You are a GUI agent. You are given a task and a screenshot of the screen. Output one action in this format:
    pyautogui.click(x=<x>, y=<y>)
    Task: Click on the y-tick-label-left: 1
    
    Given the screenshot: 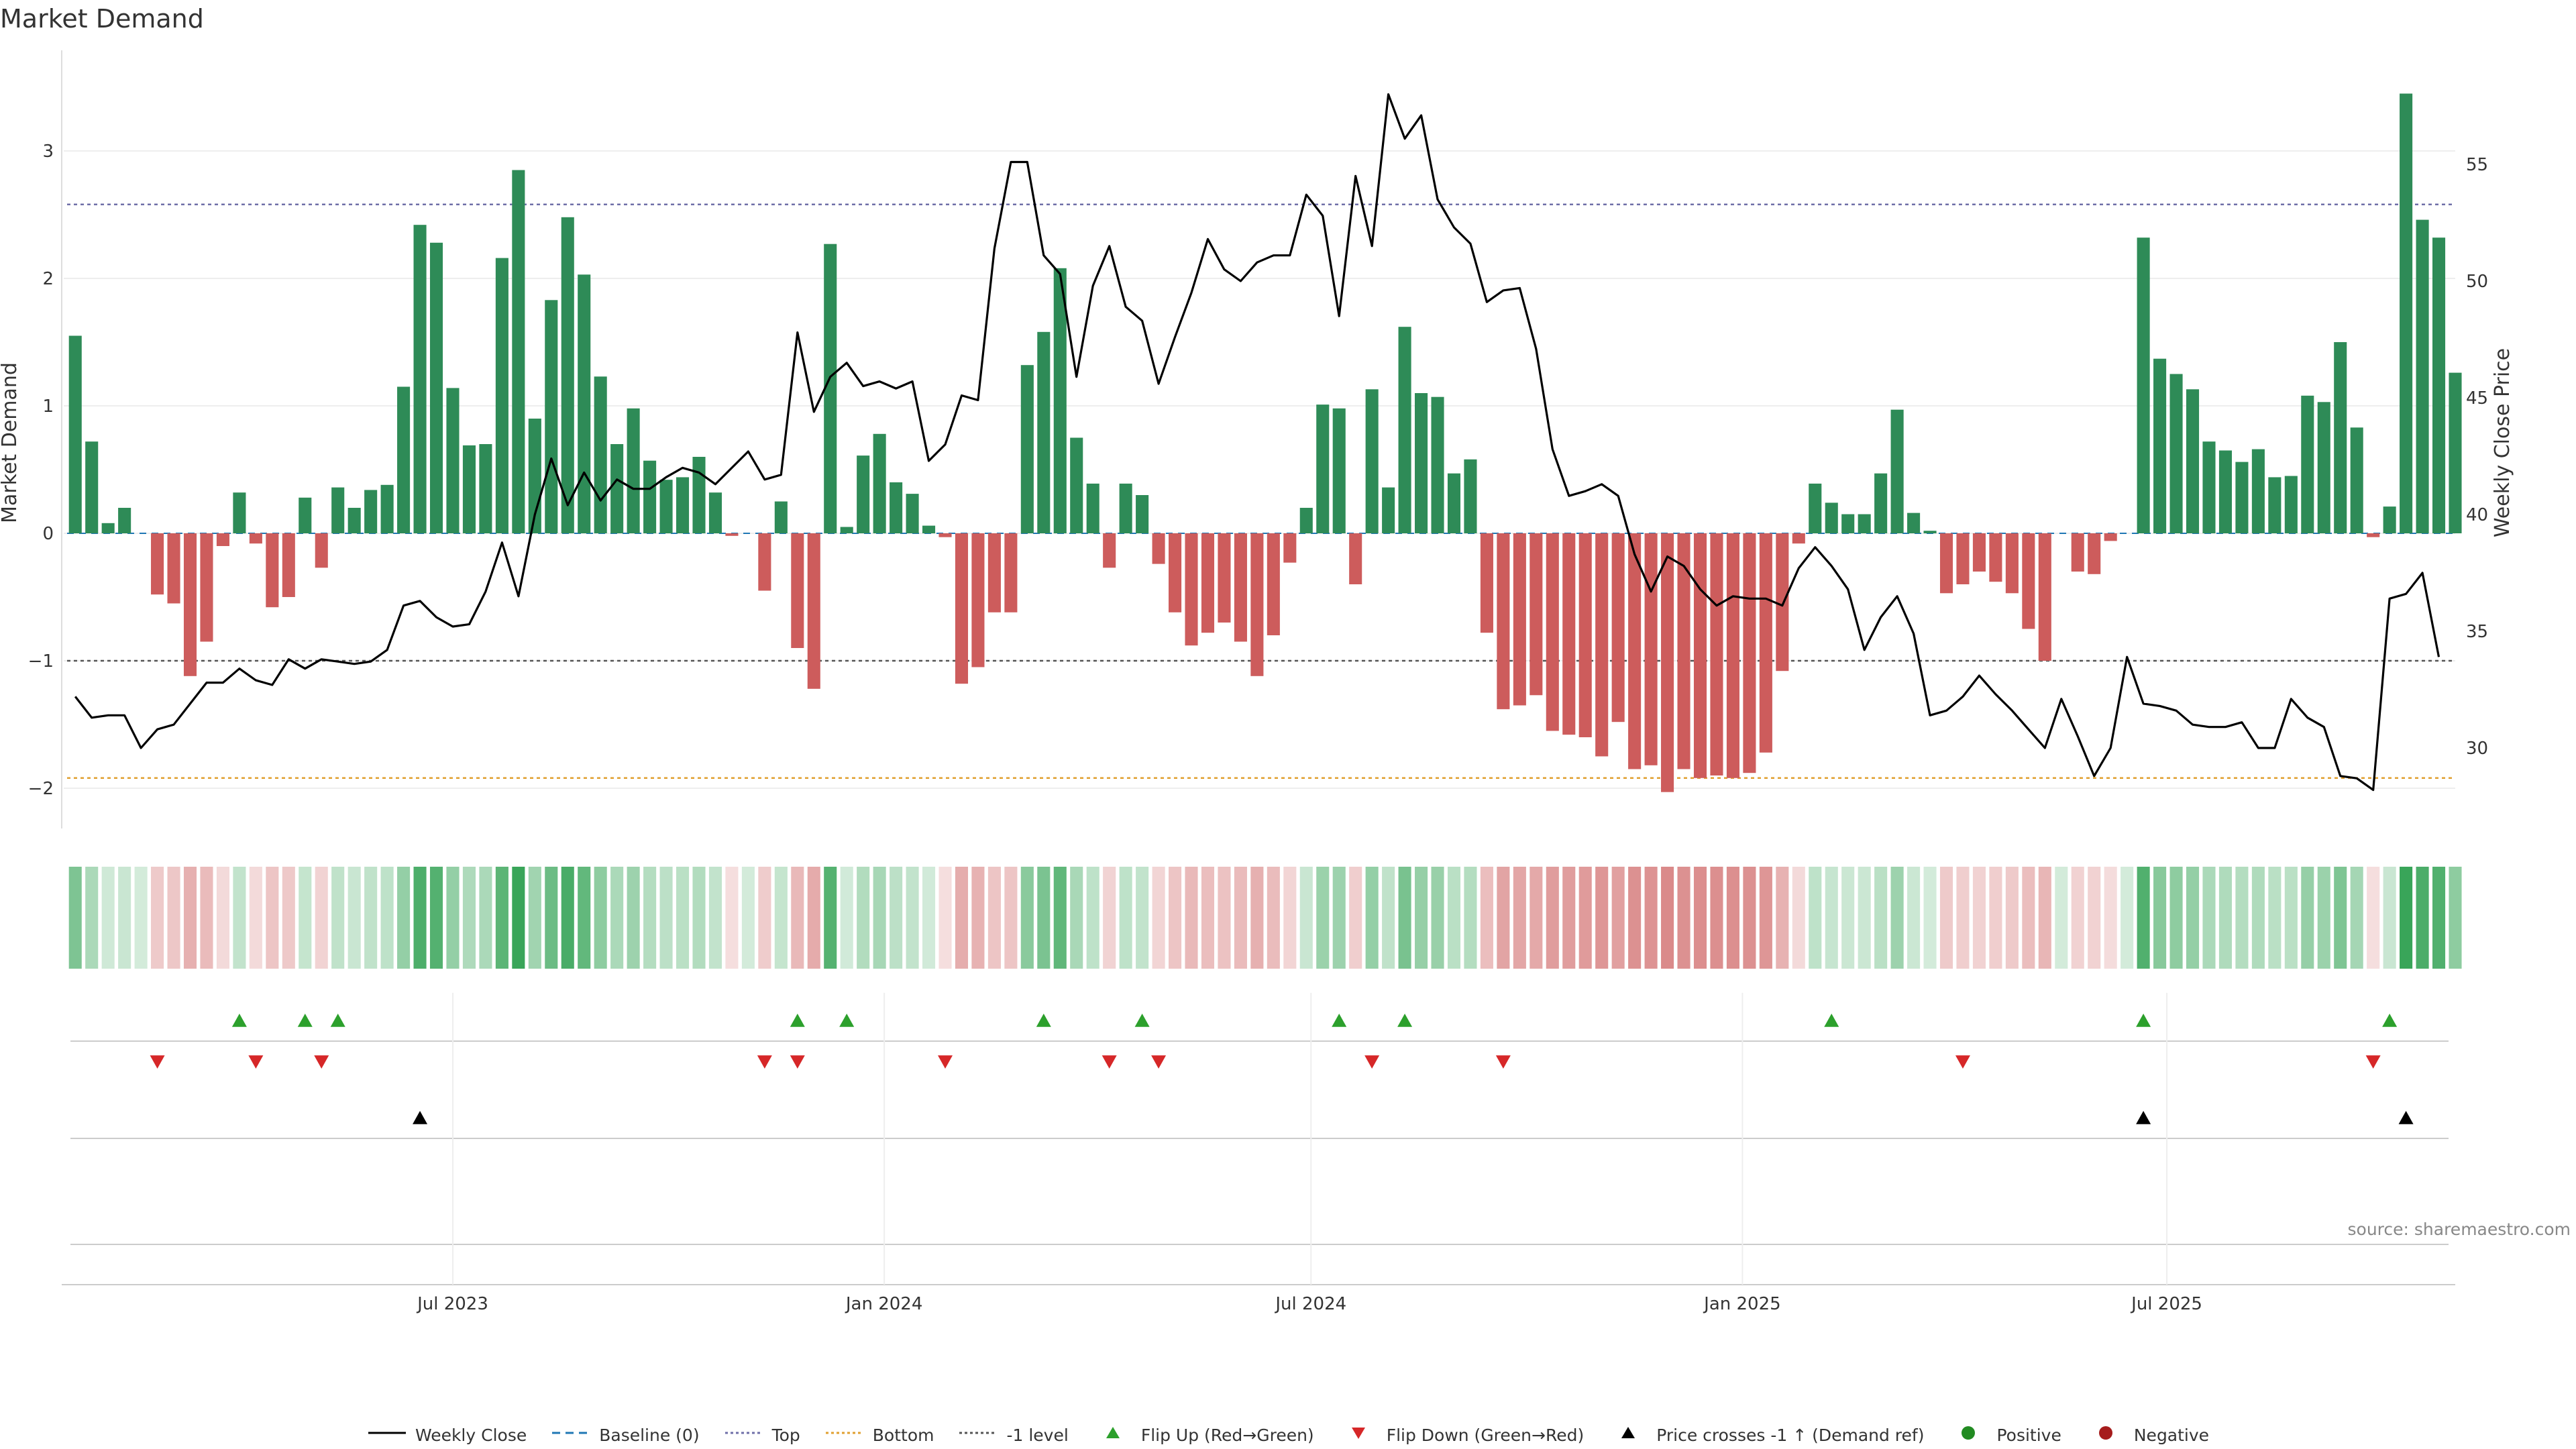 What is the action you would take?
    pyautogui.click(x=48, y=406)
    